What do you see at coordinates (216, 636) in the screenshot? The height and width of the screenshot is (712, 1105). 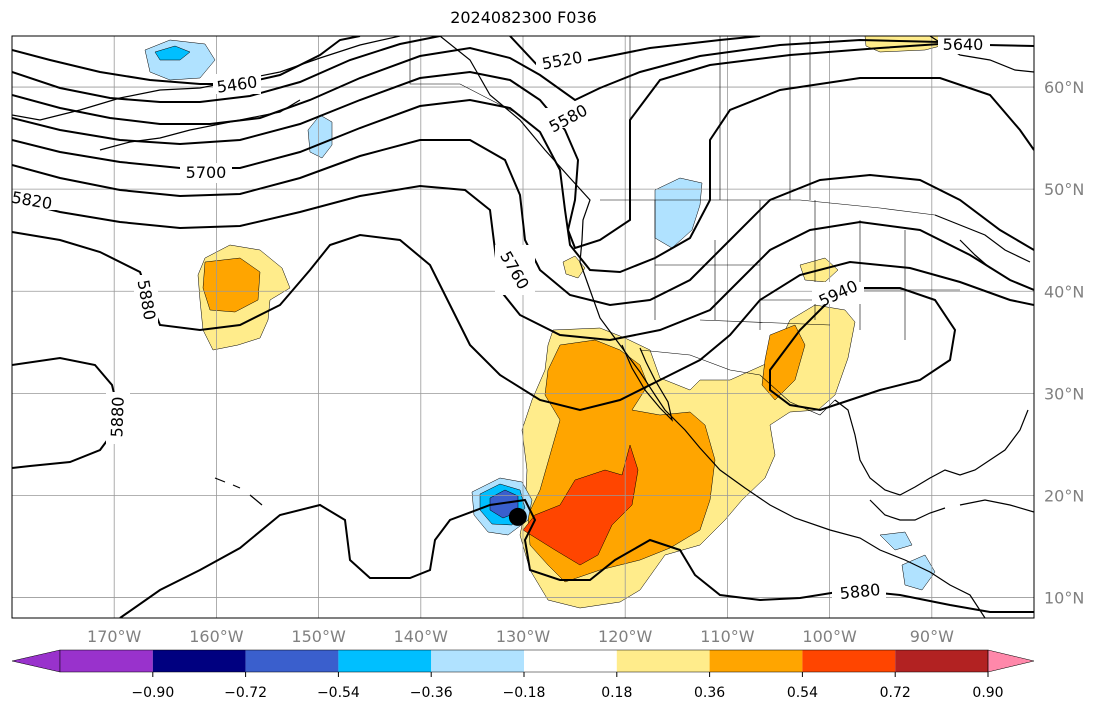 I see `longitude-tick-label: 160°W` at bounding box center [216, 636].